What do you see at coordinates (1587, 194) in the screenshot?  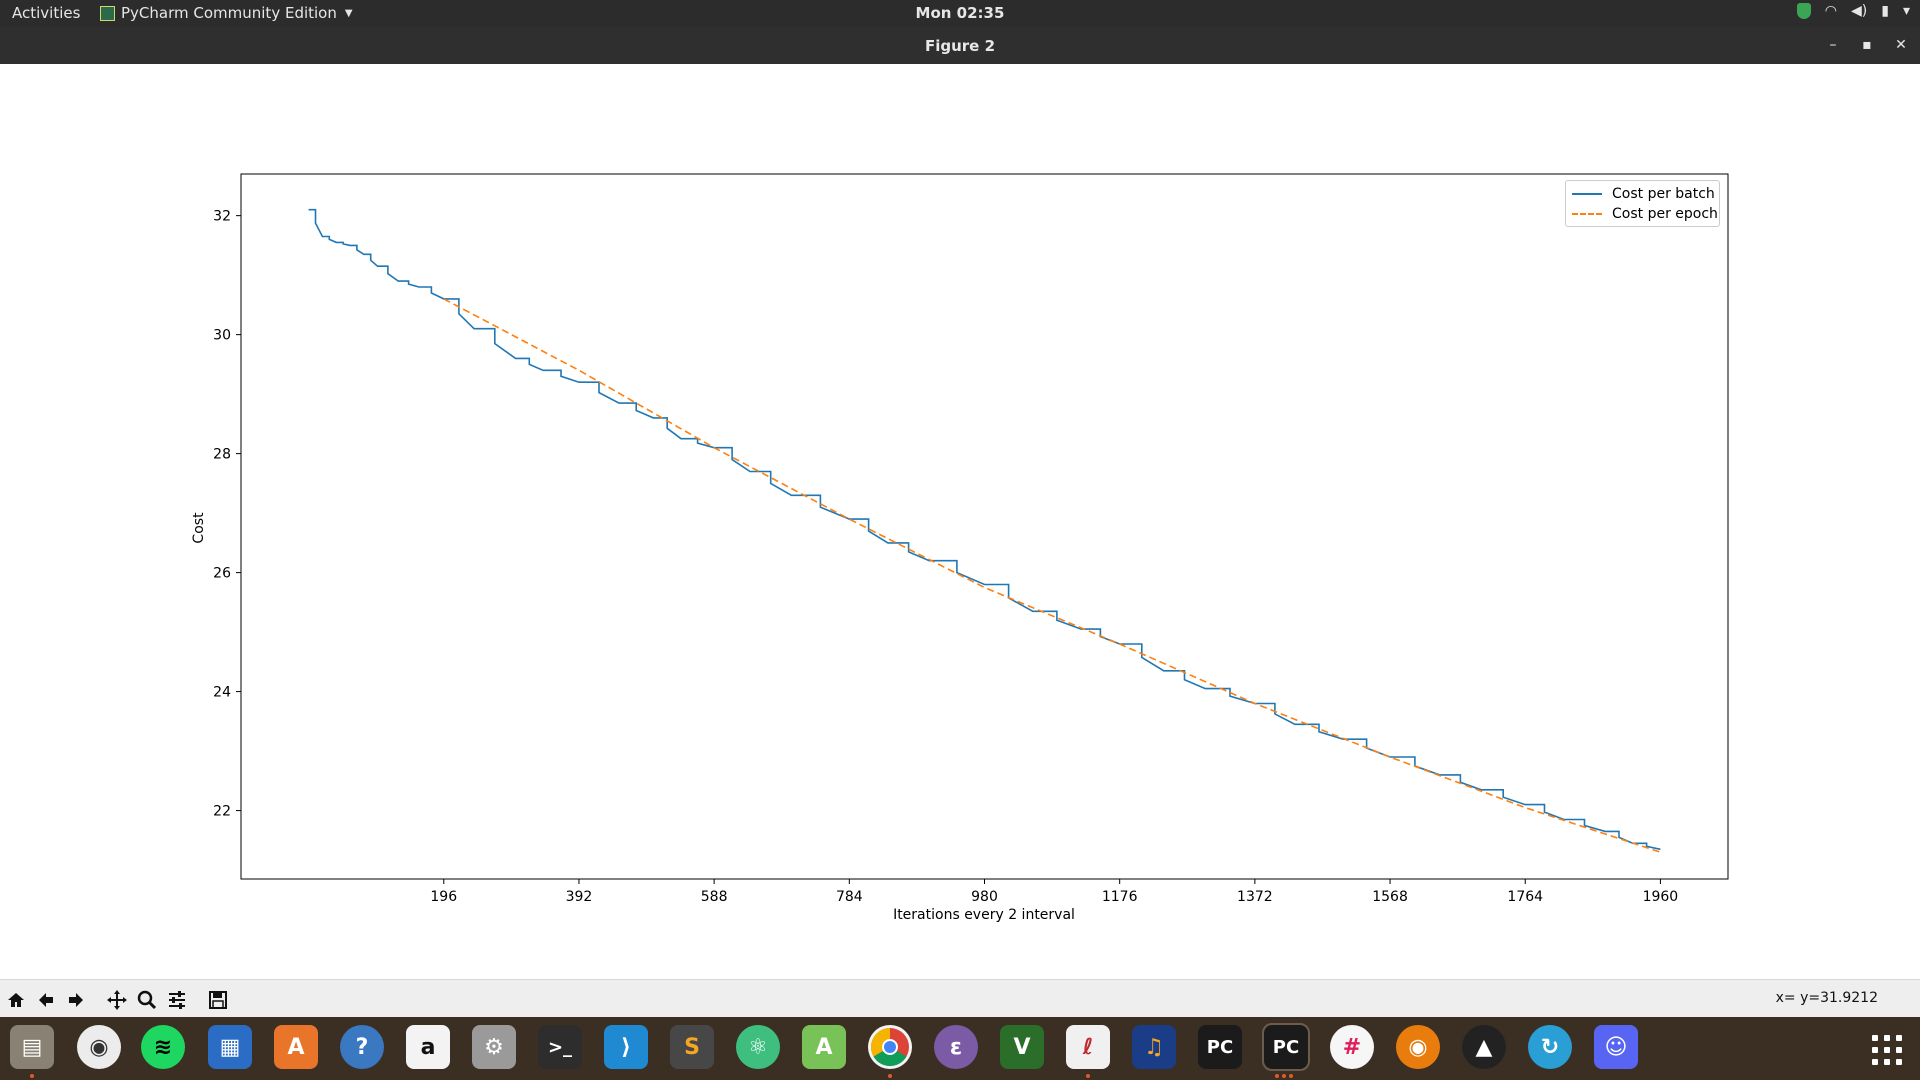 I see `legend-swatch-solid` at bounding box center [1587, 194].